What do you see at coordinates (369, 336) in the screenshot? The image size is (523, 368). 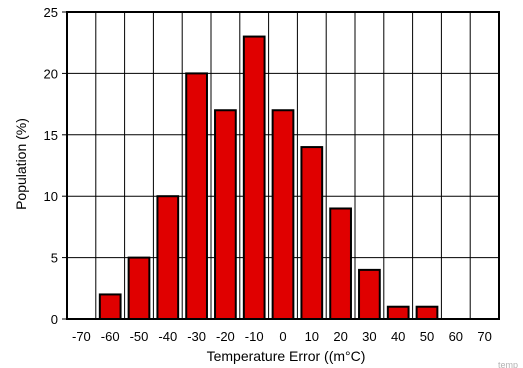 I see `x-tick-label: 30` at bounding box center [369, 336].